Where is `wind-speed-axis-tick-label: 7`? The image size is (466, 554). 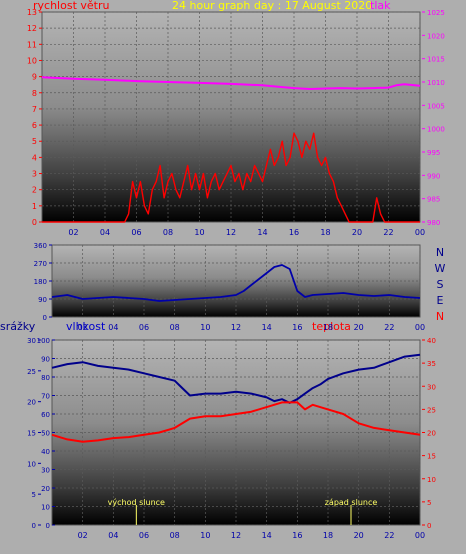
wind-speed-axis-tick-label: 7 is located at coordinates (34, 109).